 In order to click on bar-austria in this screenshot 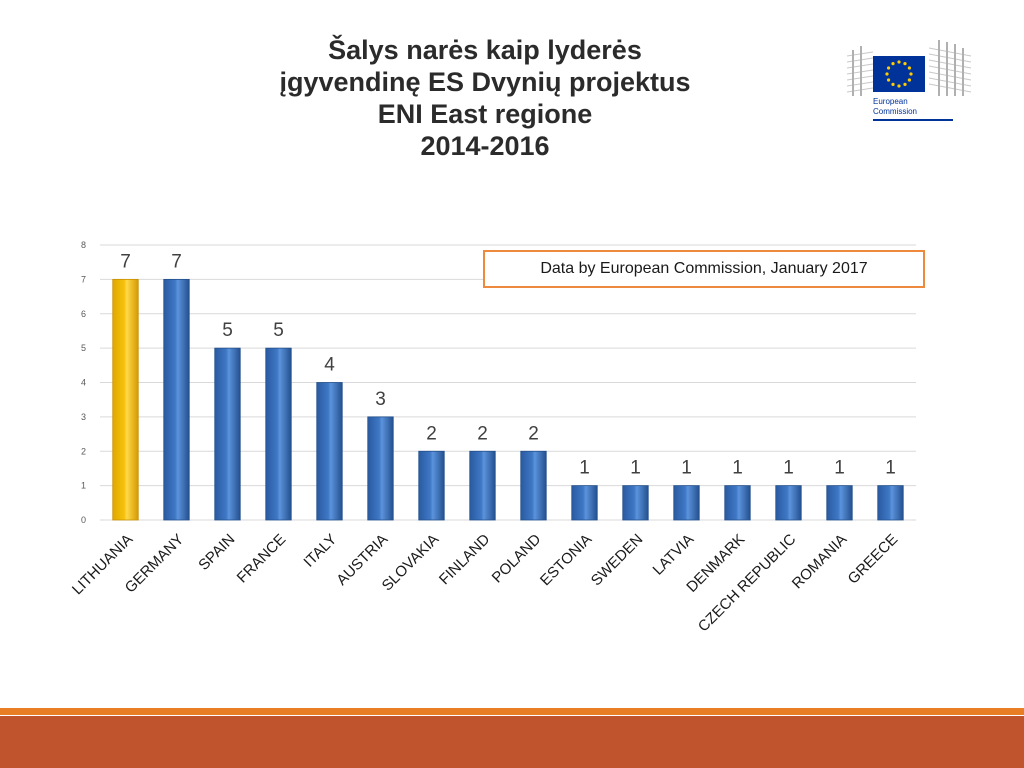, I will do `click(380, 468)`.